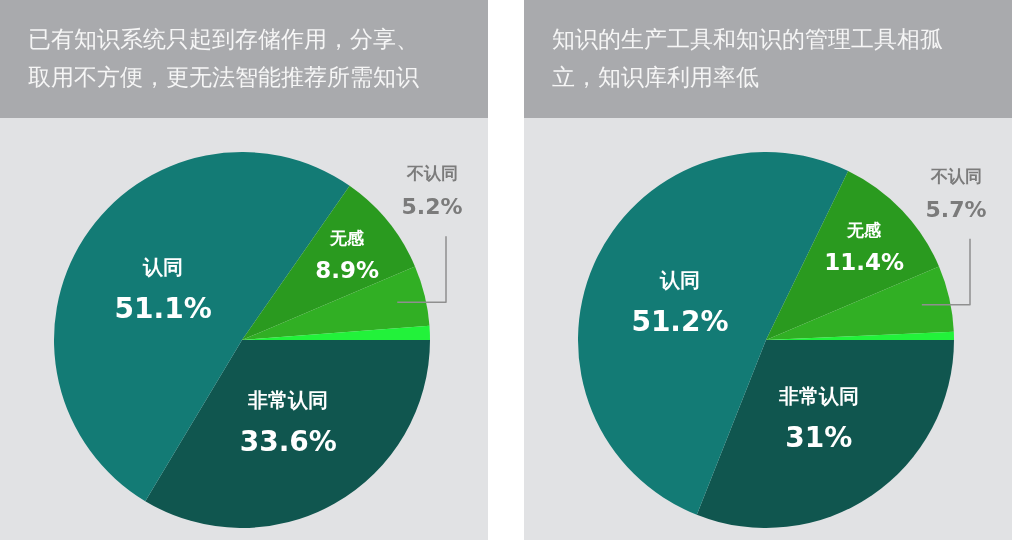 Image resolution: width=1012 pixels, height=540 pixels. I want to click on data-label: 33.6%, so click(288, 441).